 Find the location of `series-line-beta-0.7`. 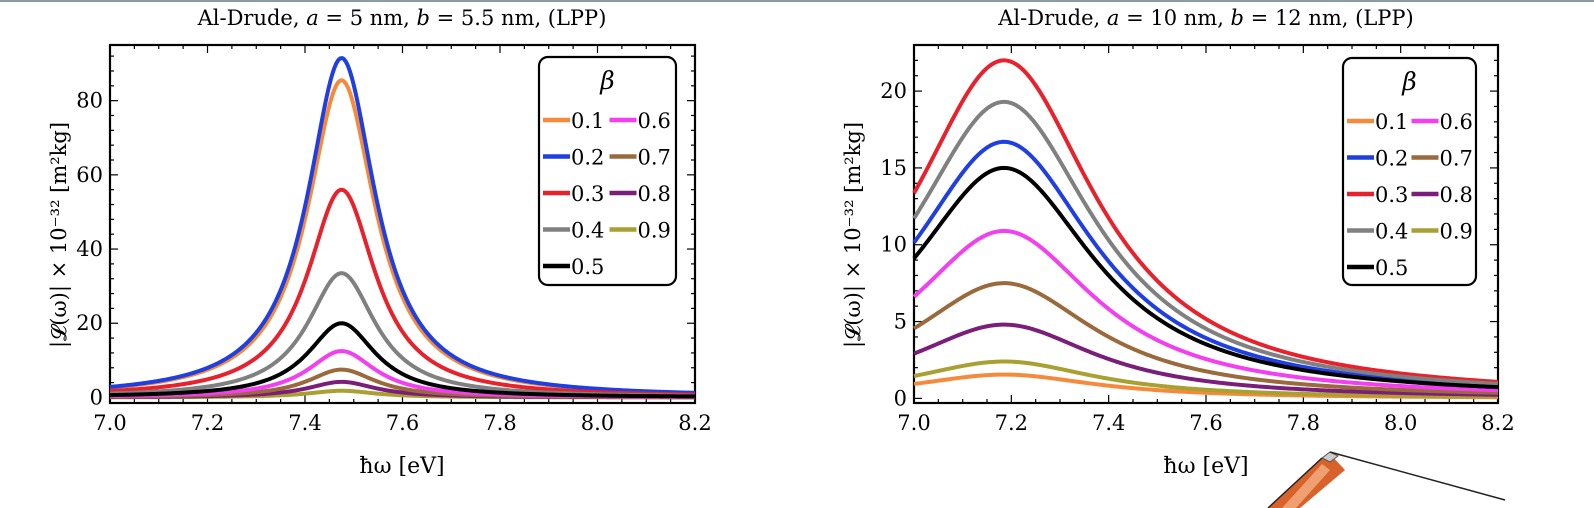

series-line-beta-0.7 is located at coordinates (1205, 338).